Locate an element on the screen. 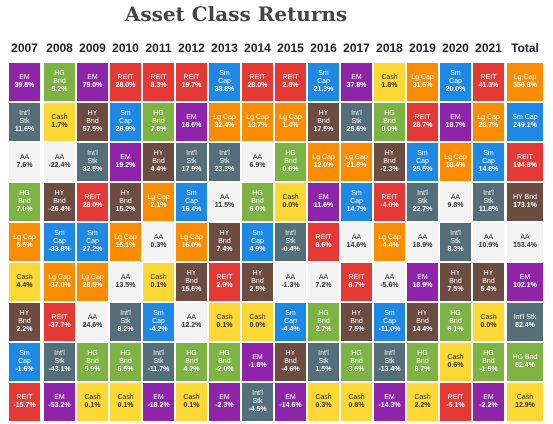 This screenshot has width=553, height=424. return-value: 17.5% is located at coordinates (323, 129).